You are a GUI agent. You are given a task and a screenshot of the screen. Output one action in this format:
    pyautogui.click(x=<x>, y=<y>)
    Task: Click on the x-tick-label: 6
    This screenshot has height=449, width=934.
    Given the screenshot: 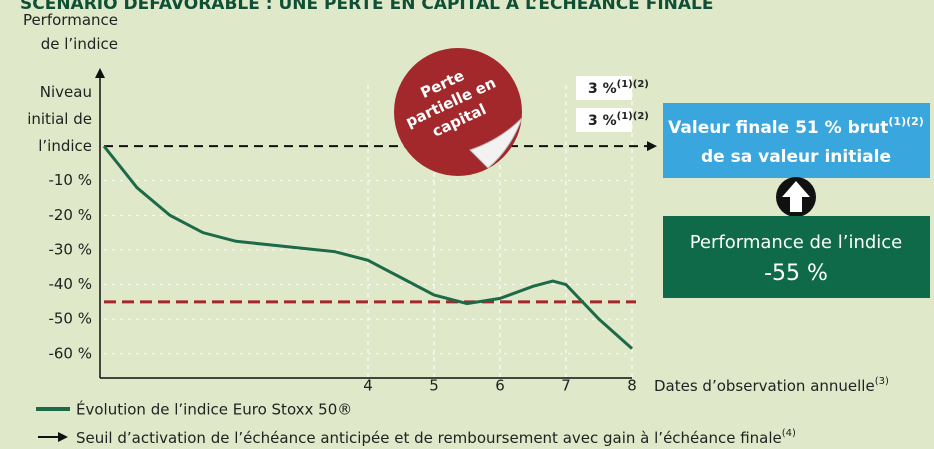 What is the action you would take?
    pyautogui.click(x=500, y=386)
    